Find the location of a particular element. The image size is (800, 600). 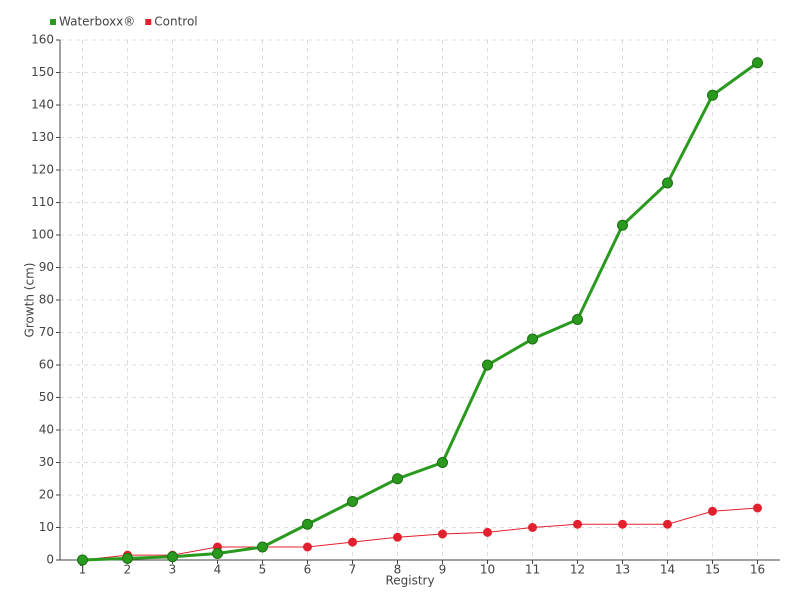

legend-label: Control is located at coordinates (175, 22).